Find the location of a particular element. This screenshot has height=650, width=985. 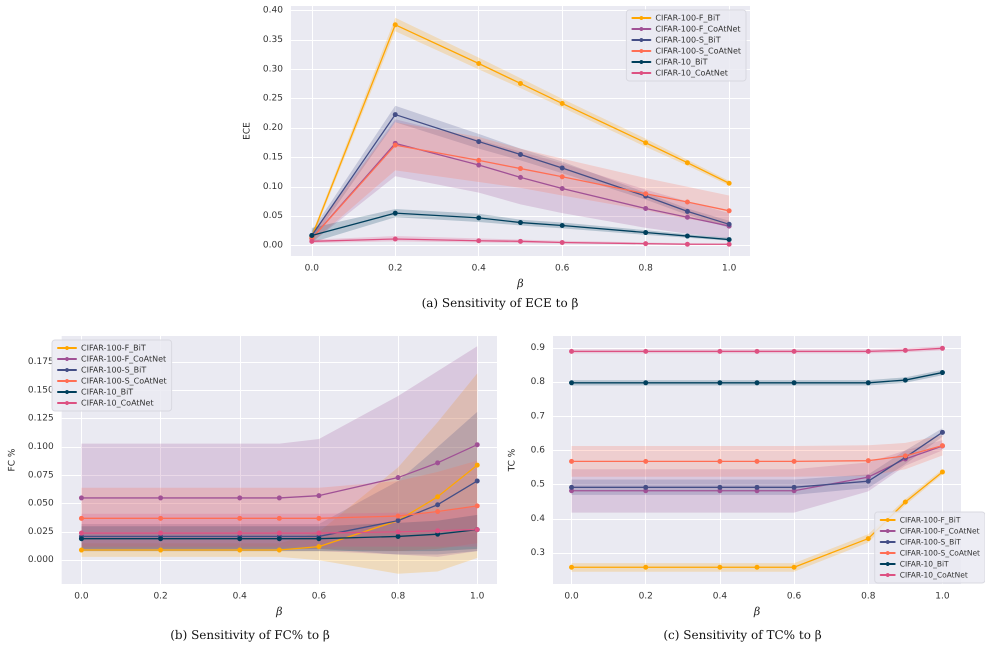

x-tick-label: 0.2 is located at coordinates (645, 597).